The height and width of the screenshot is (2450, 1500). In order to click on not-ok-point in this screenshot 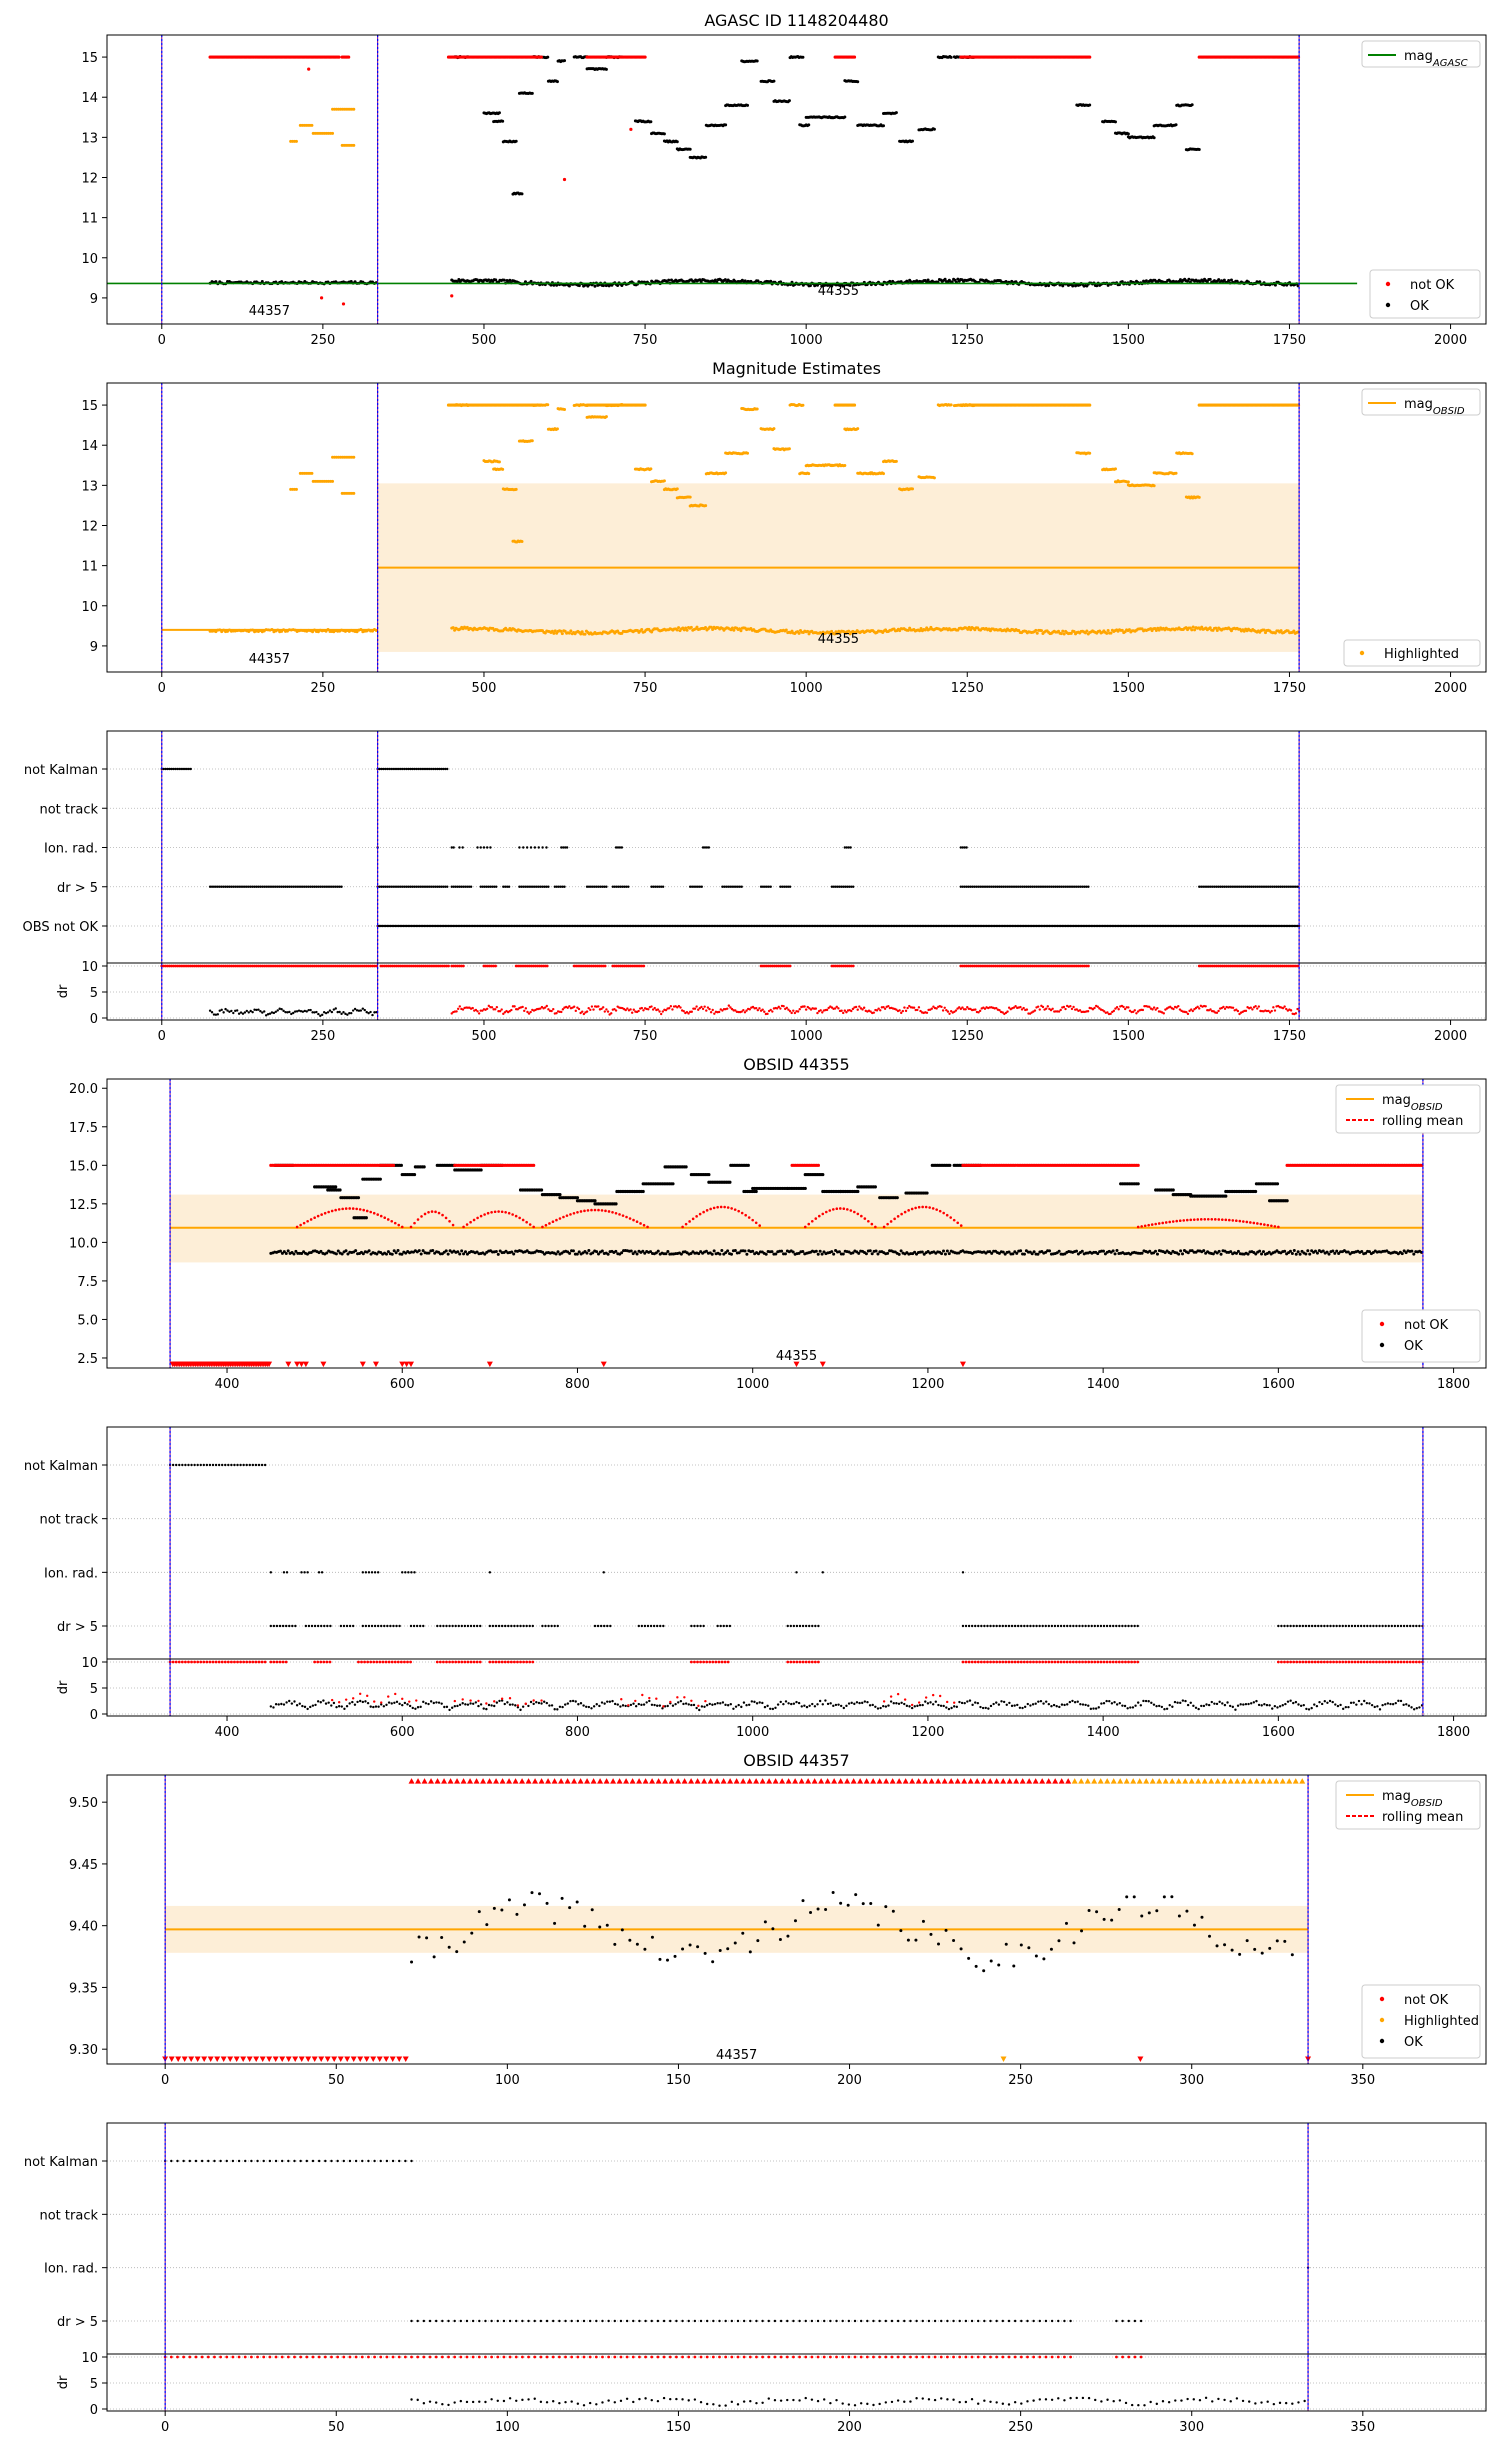, I will do `click(321, 298)`.